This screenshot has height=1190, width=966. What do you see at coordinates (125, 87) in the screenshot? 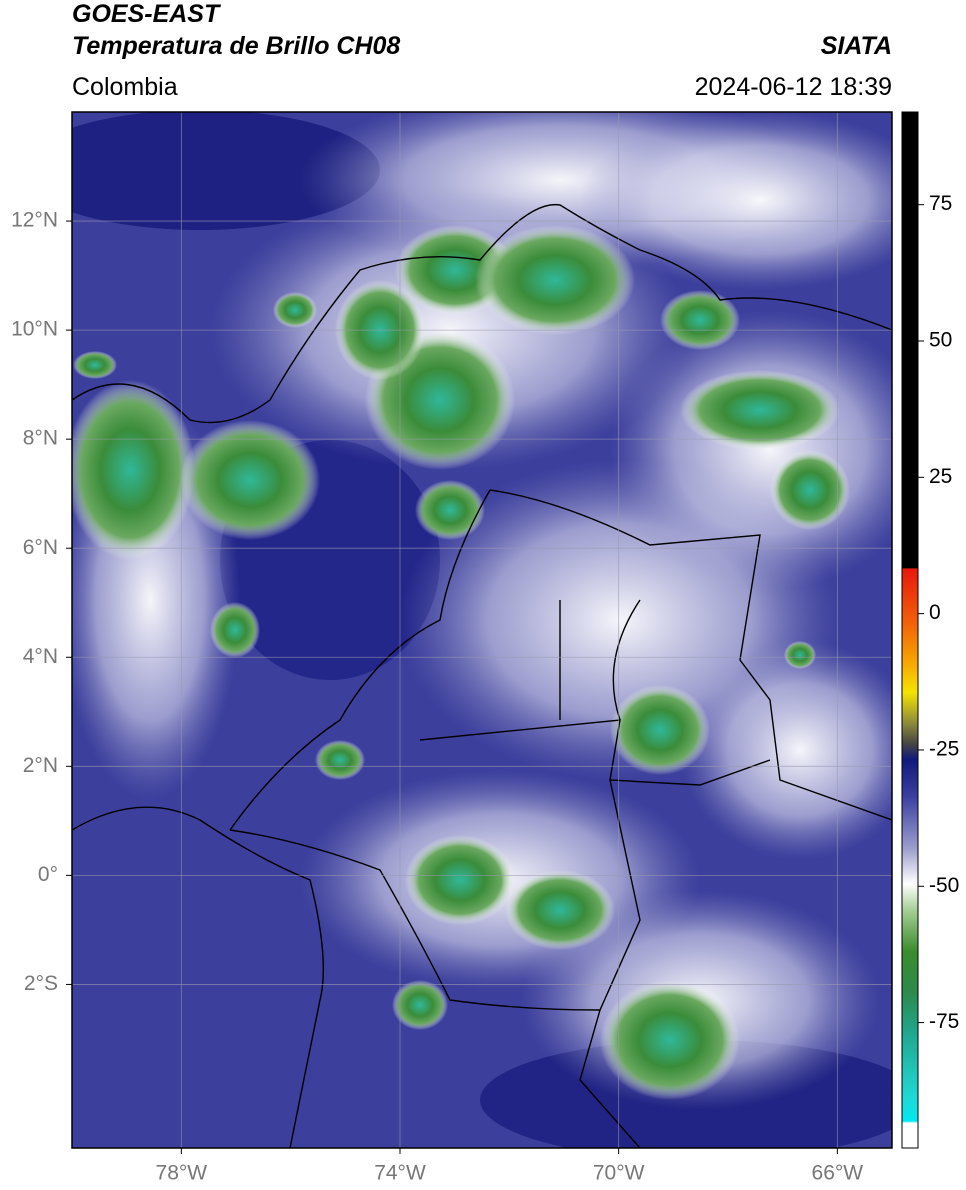
I see `region: Colombia` at bounding box center [125, 87].